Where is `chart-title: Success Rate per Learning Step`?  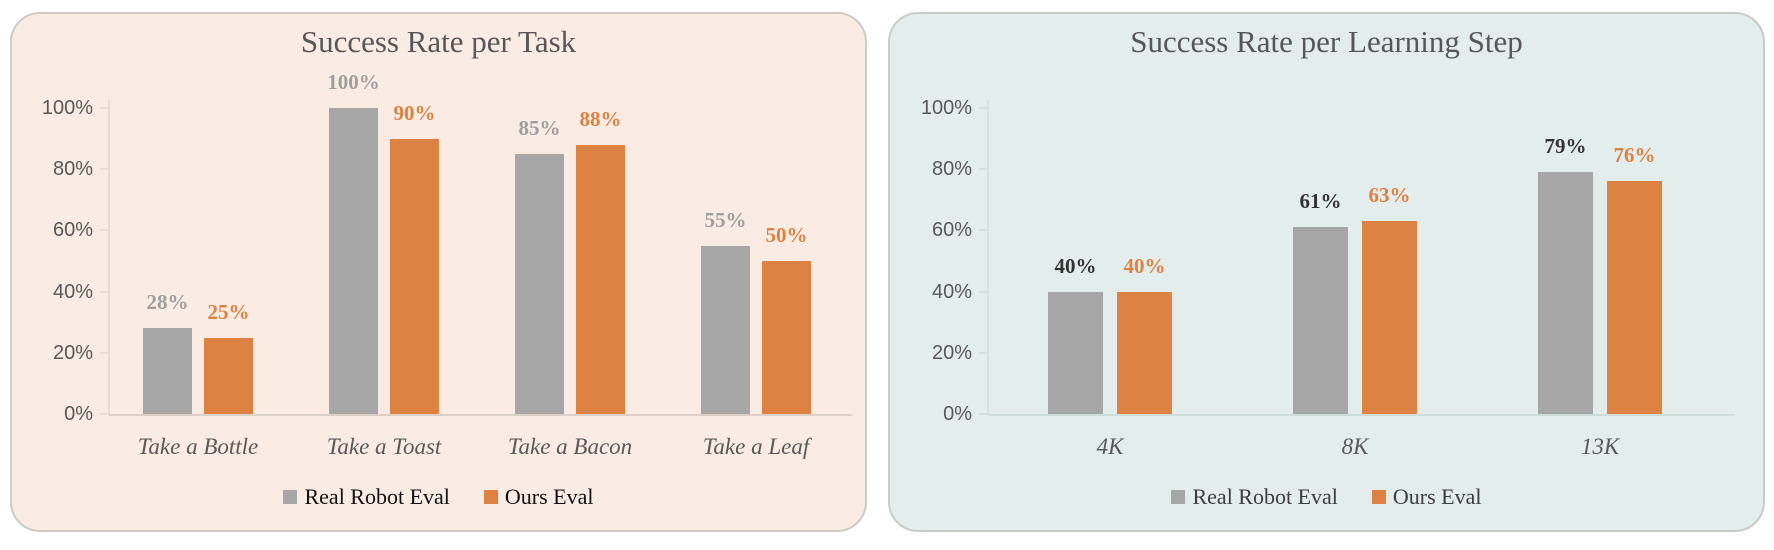 chart-title: Success Rate per Learning Step is located at coordinates (1326, 41).